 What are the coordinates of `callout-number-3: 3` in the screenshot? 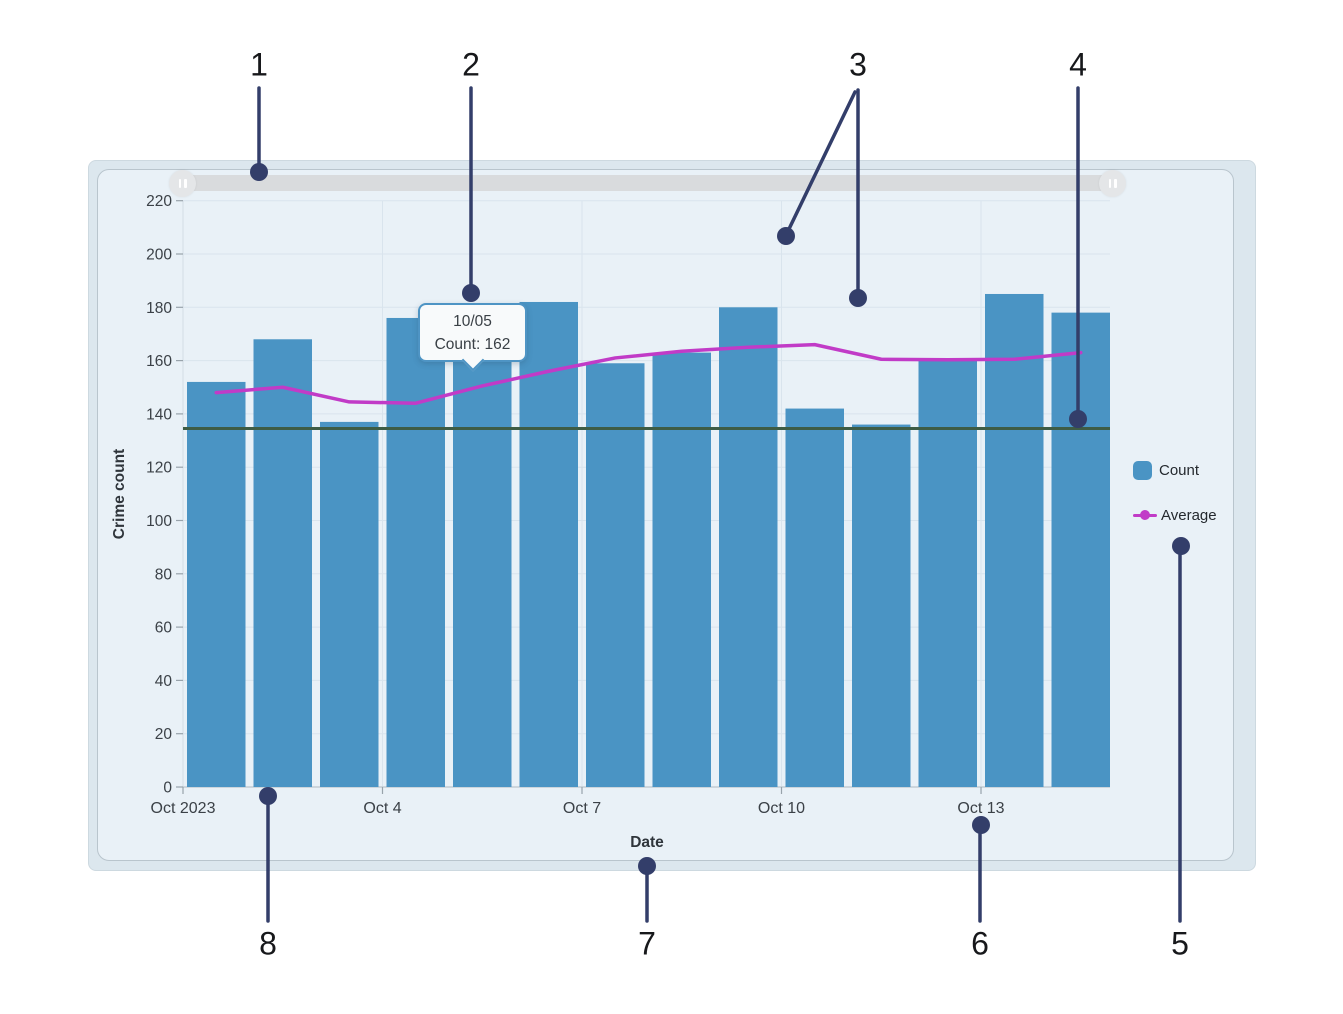 It's located at (858, 64).